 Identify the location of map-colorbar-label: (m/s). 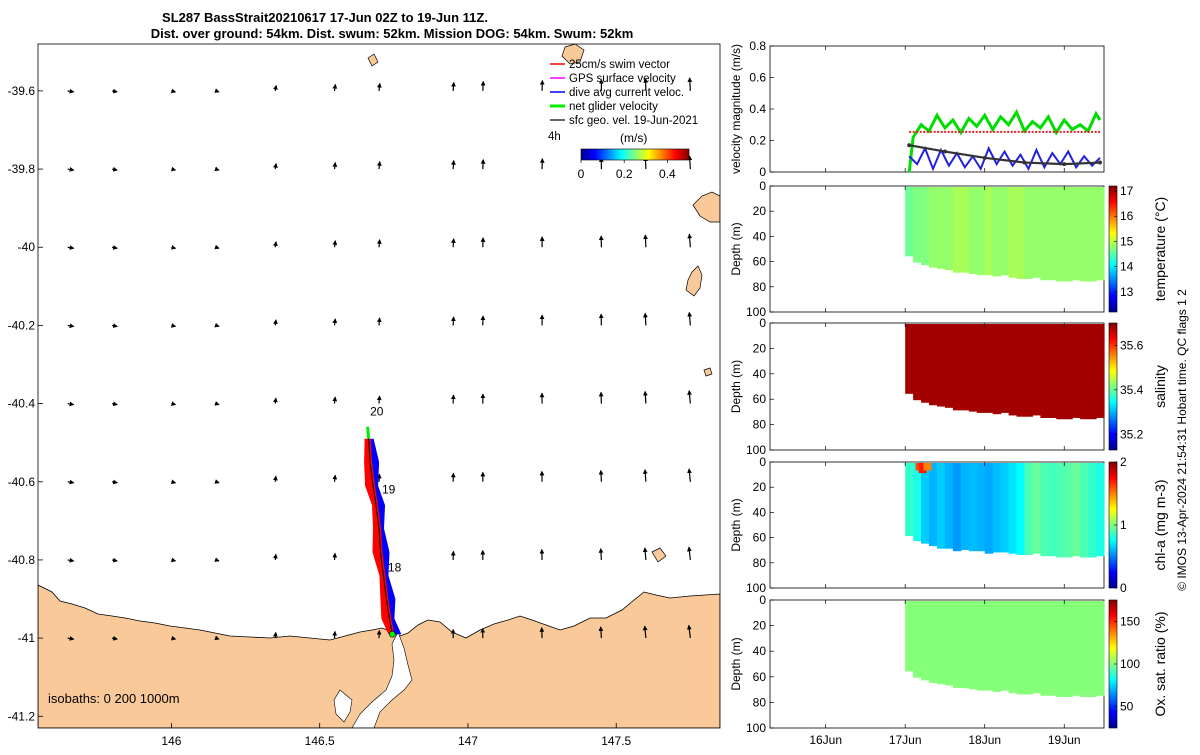
(633, 138).